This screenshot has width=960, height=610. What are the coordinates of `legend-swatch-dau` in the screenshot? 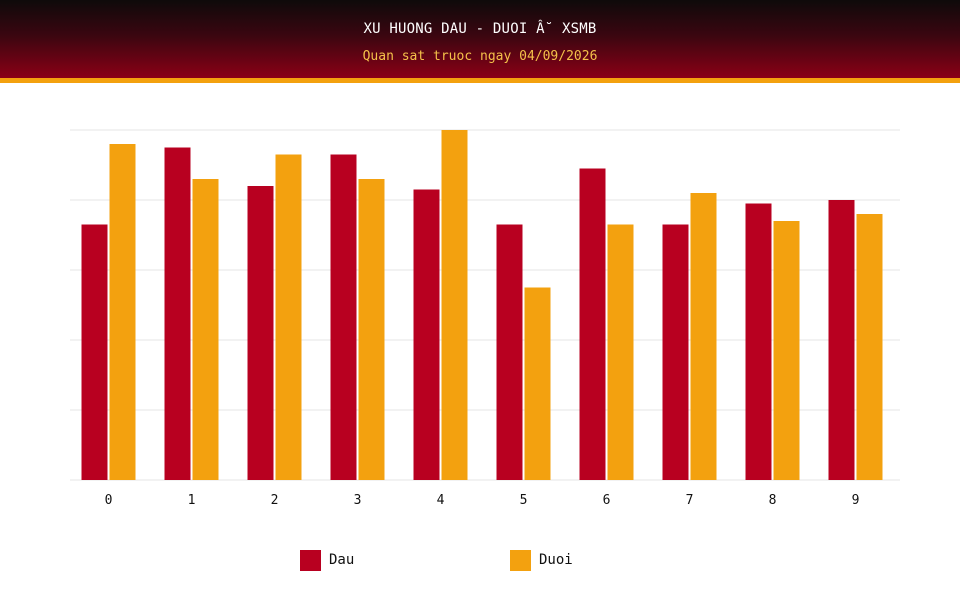 It's located at (310, 560).